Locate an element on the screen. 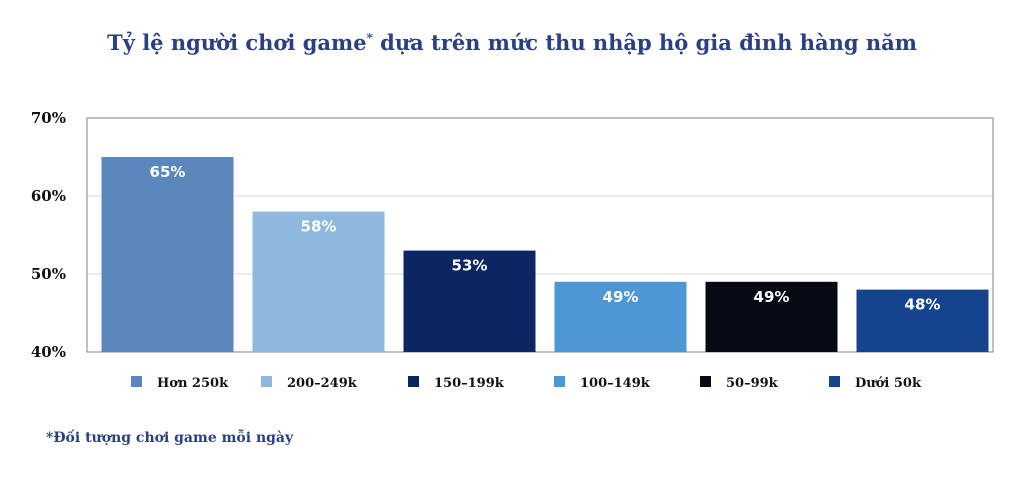 The height and width of the screenshot is (491, 1024). footnote: *Đối tượng chơi game mỗi ngày is located at coordinates (170, 438).